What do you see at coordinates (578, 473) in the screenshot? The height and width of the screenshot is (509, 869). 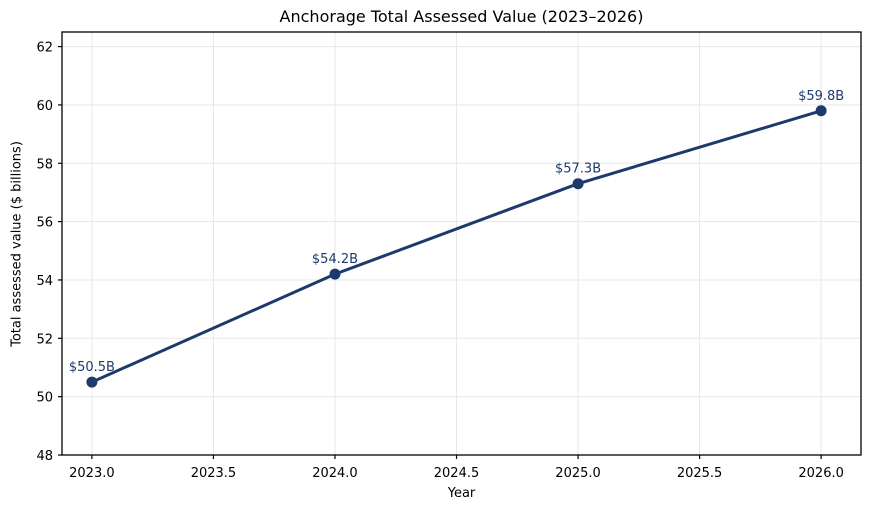 I see `x-tick-label: 2025.0` at bounding box center [578, 473].